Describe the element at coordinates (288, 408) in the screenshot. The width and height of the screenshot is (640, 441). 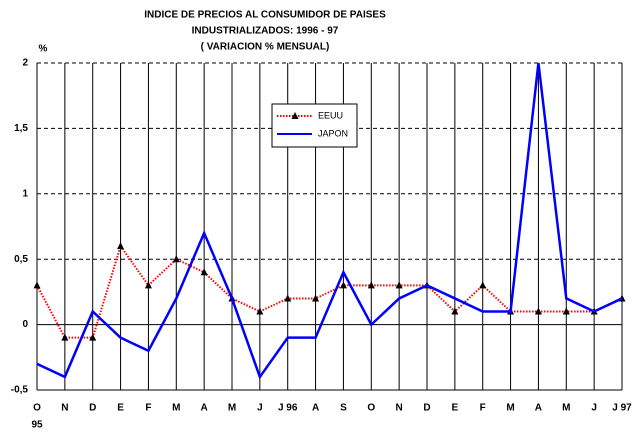
I see `x-tick-label: J 96` at that location.